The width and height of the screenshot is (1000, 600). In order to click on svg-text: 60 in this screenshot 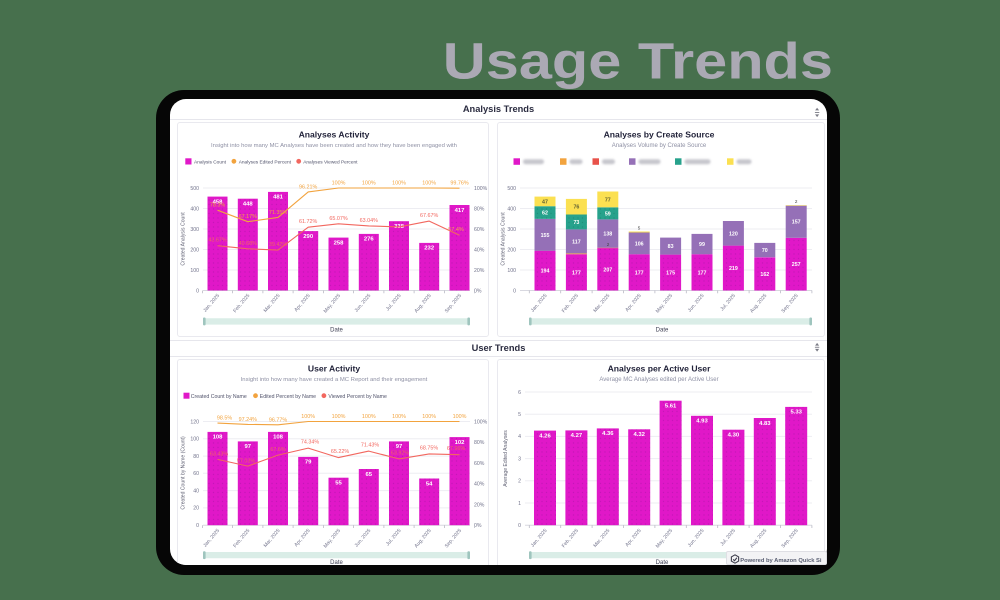, I will do `click(196, 474)`.